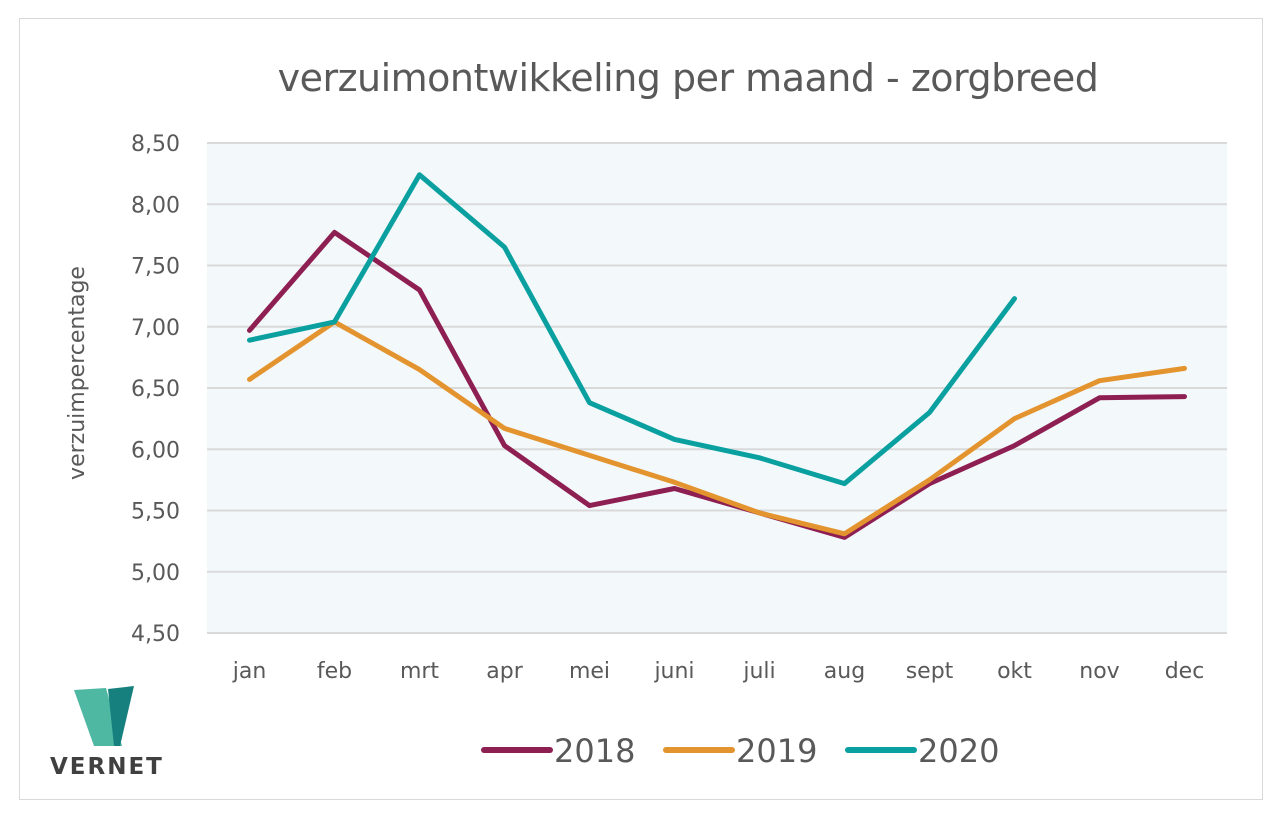  I want to click on y-tick-label: 5,00, so click(155, 573).